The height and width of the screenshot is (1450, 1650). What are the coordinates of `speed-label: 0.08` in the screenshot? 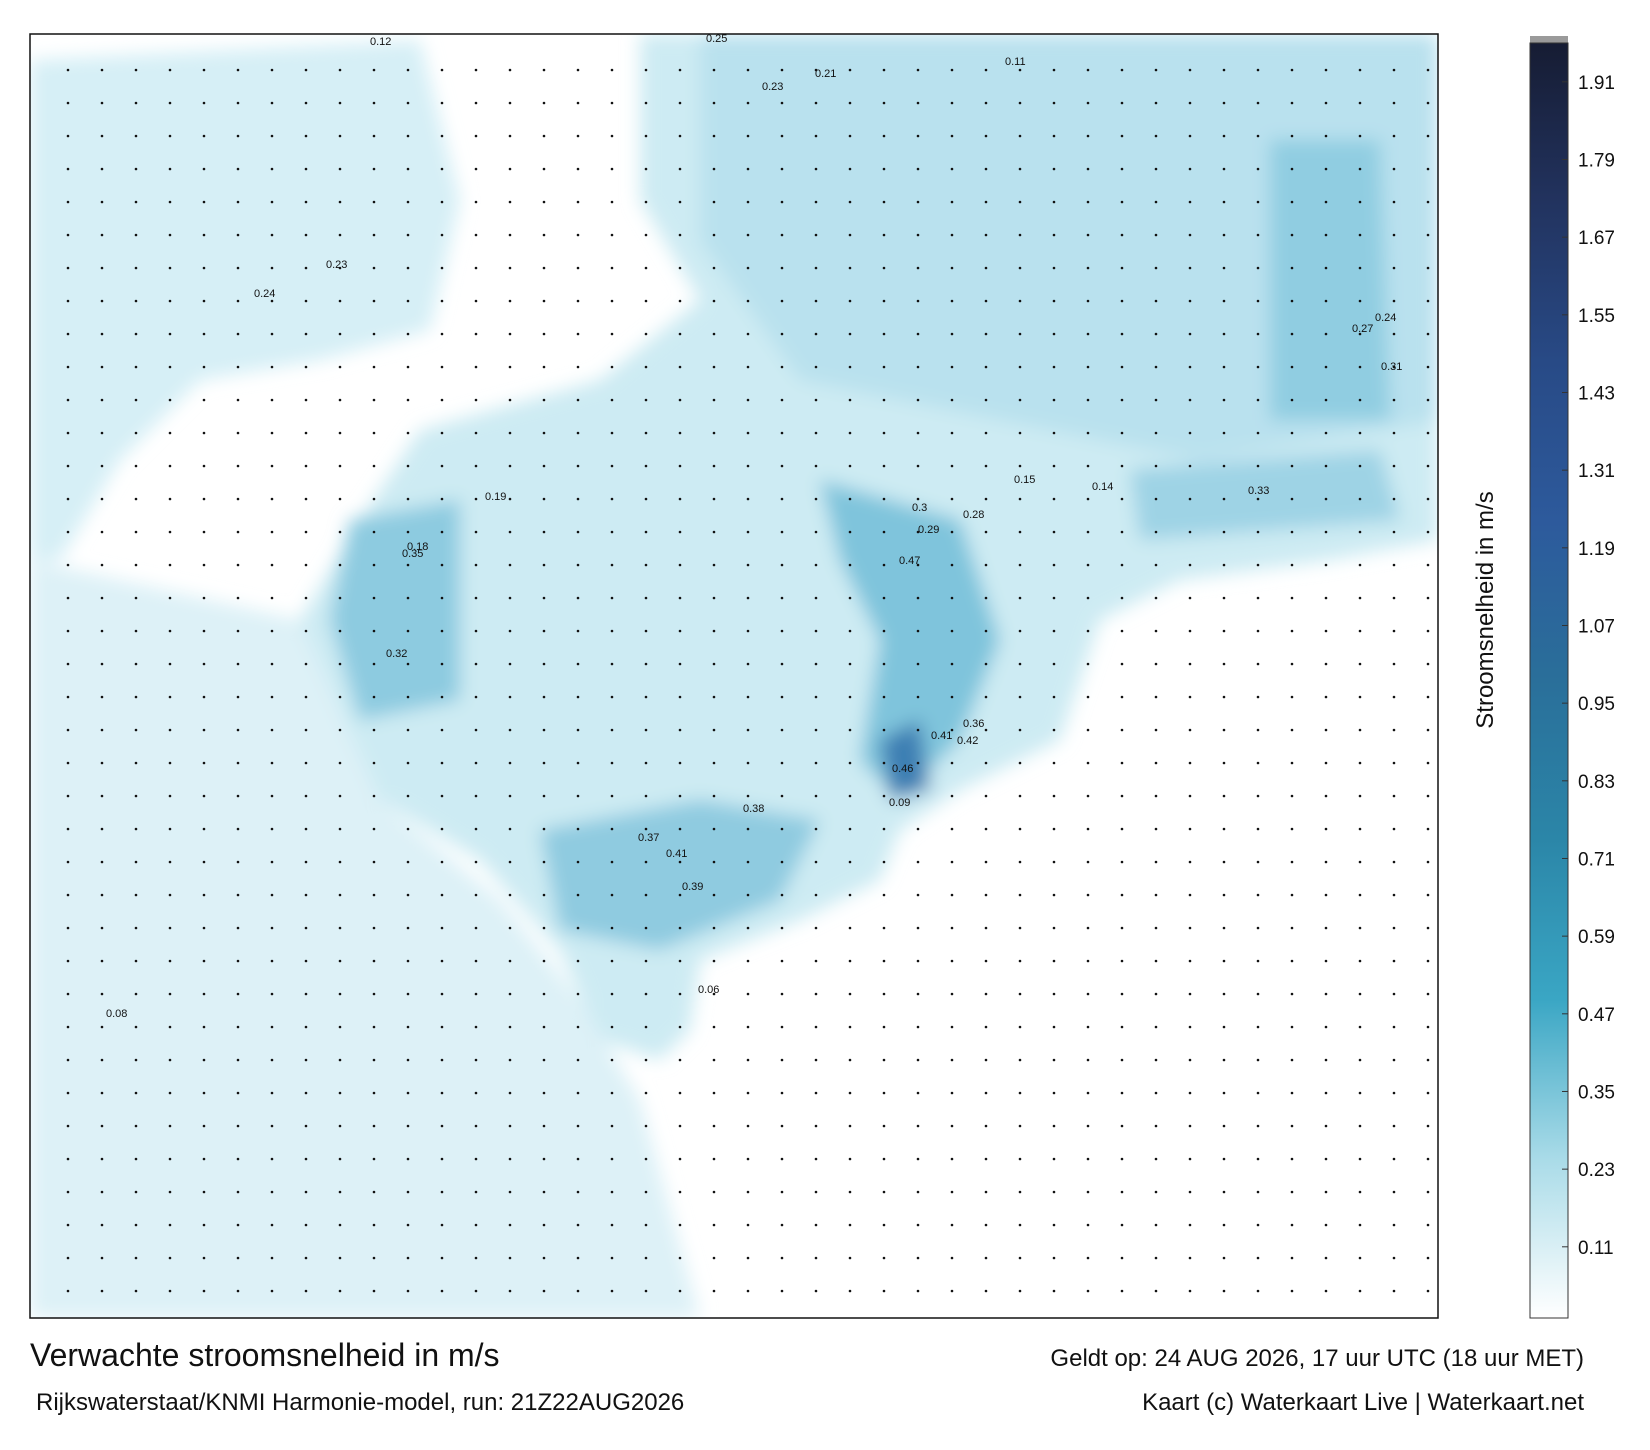 It's located at (116, 1014).